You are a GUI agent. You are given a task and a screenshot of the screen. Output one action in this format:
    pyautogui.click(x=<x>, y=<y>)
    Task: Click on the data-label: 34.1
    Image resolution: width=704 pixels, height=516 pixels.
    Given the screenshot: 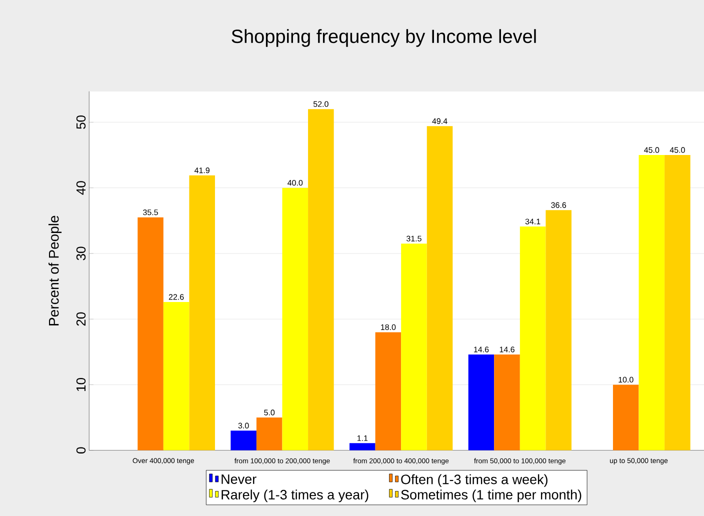 What is the action you would take?
    pyautogui.click(x=532, y=221)
    